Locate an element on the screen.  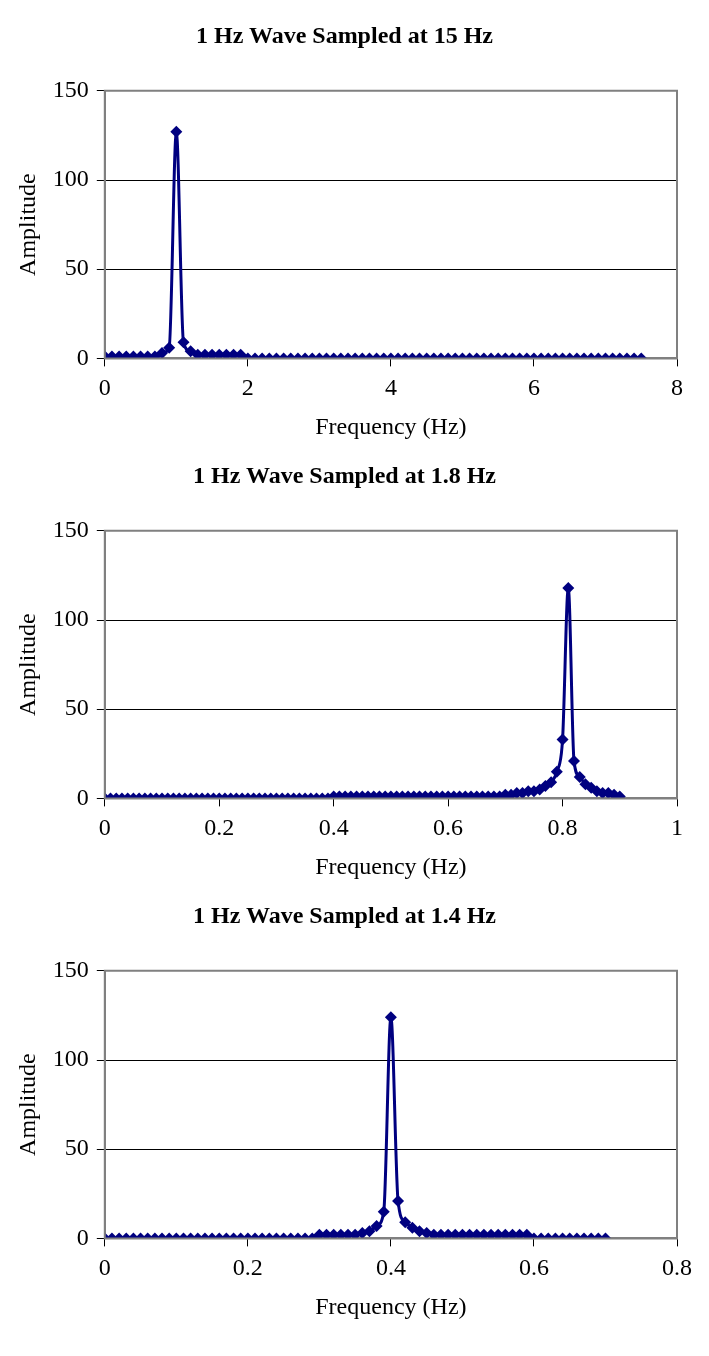
chart-title: 1 Hz Wave Sampled at 15 Hz is located at coordinates (345, 34).